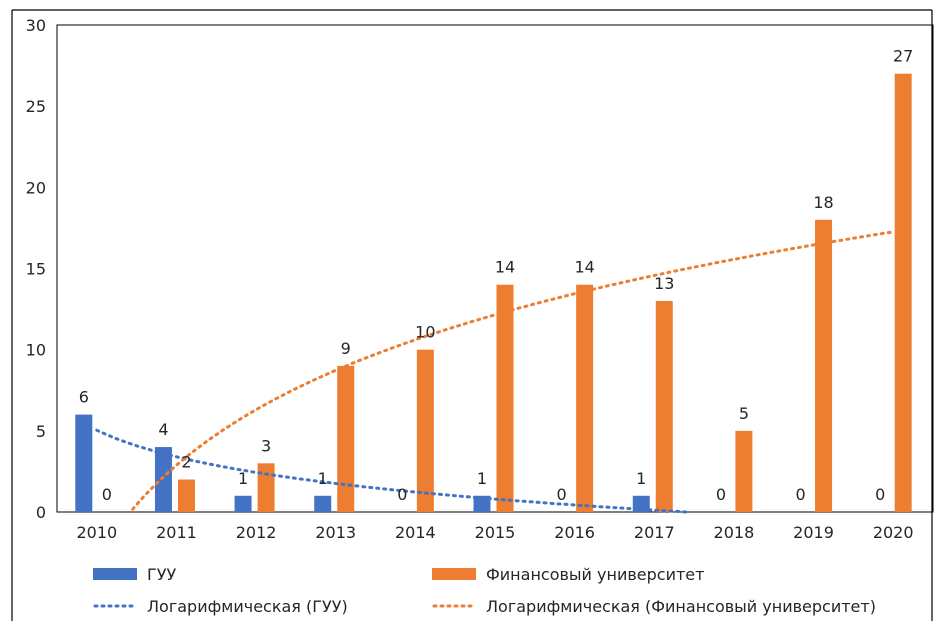  I want to click on y-tick-label: 15, so click(36, 269).